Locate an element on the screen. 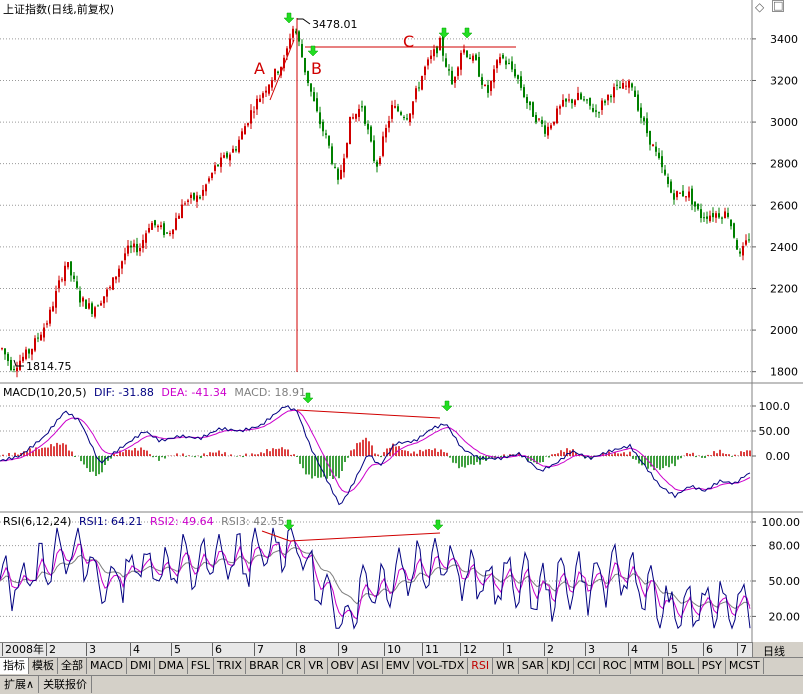 Image resolution: width=803 pixels, height=694 pixels. time-label-16: 5 is located at coordinates (673, 649).